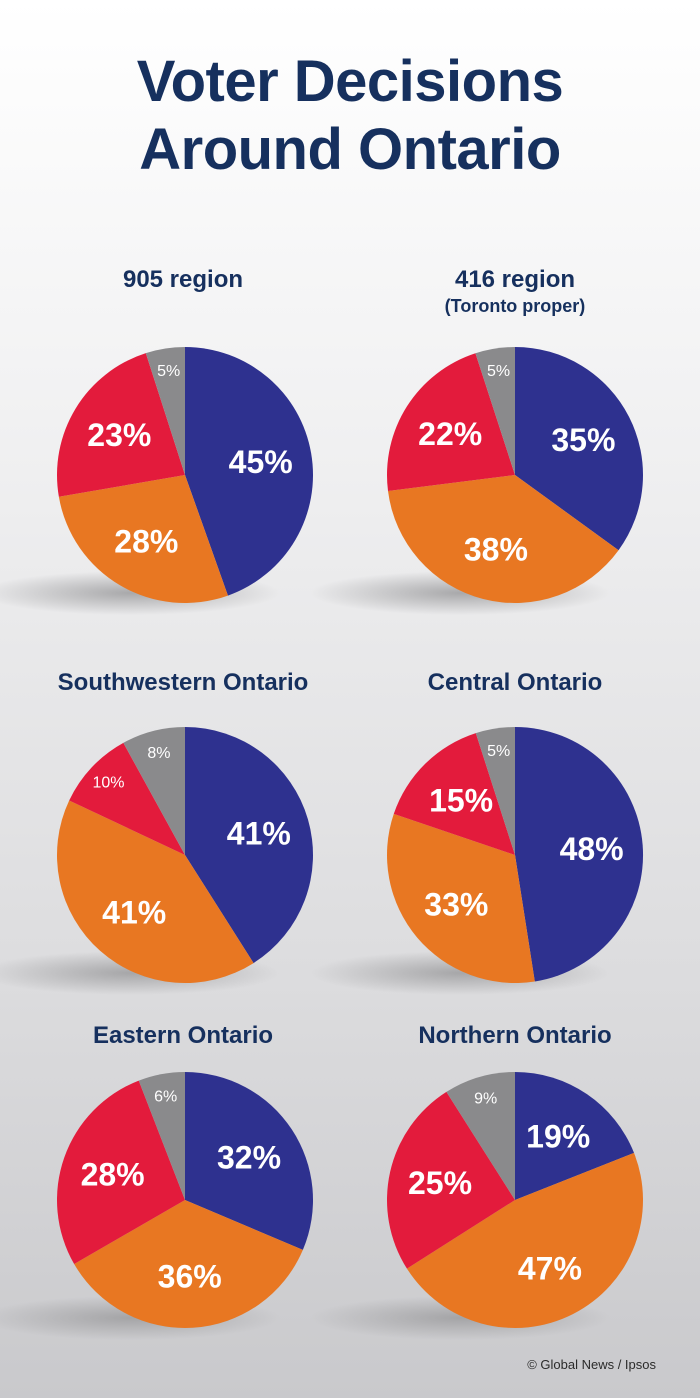  What do you see at coordinates (515, 279) in the screenshot?
I see `chart-title: 416 region` at bounding box center [515, 279].